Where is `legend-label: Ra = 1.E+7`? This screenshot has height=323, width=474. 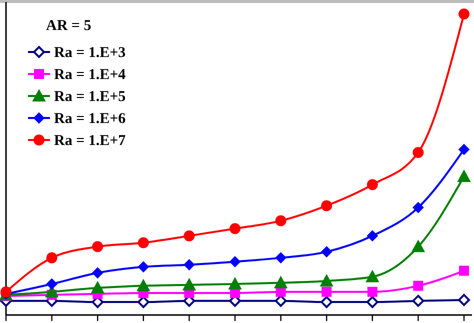 legend-label: Ra = 1.E+7 is located at coordinates (90, 141).